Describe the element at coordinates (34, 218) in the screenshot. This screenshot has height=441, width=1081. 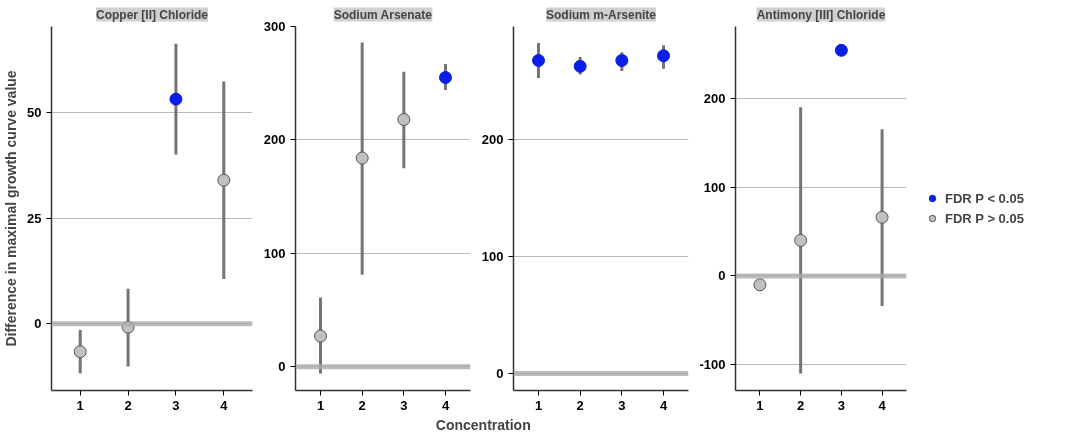
I see `y-tick-label: 25` at that location.